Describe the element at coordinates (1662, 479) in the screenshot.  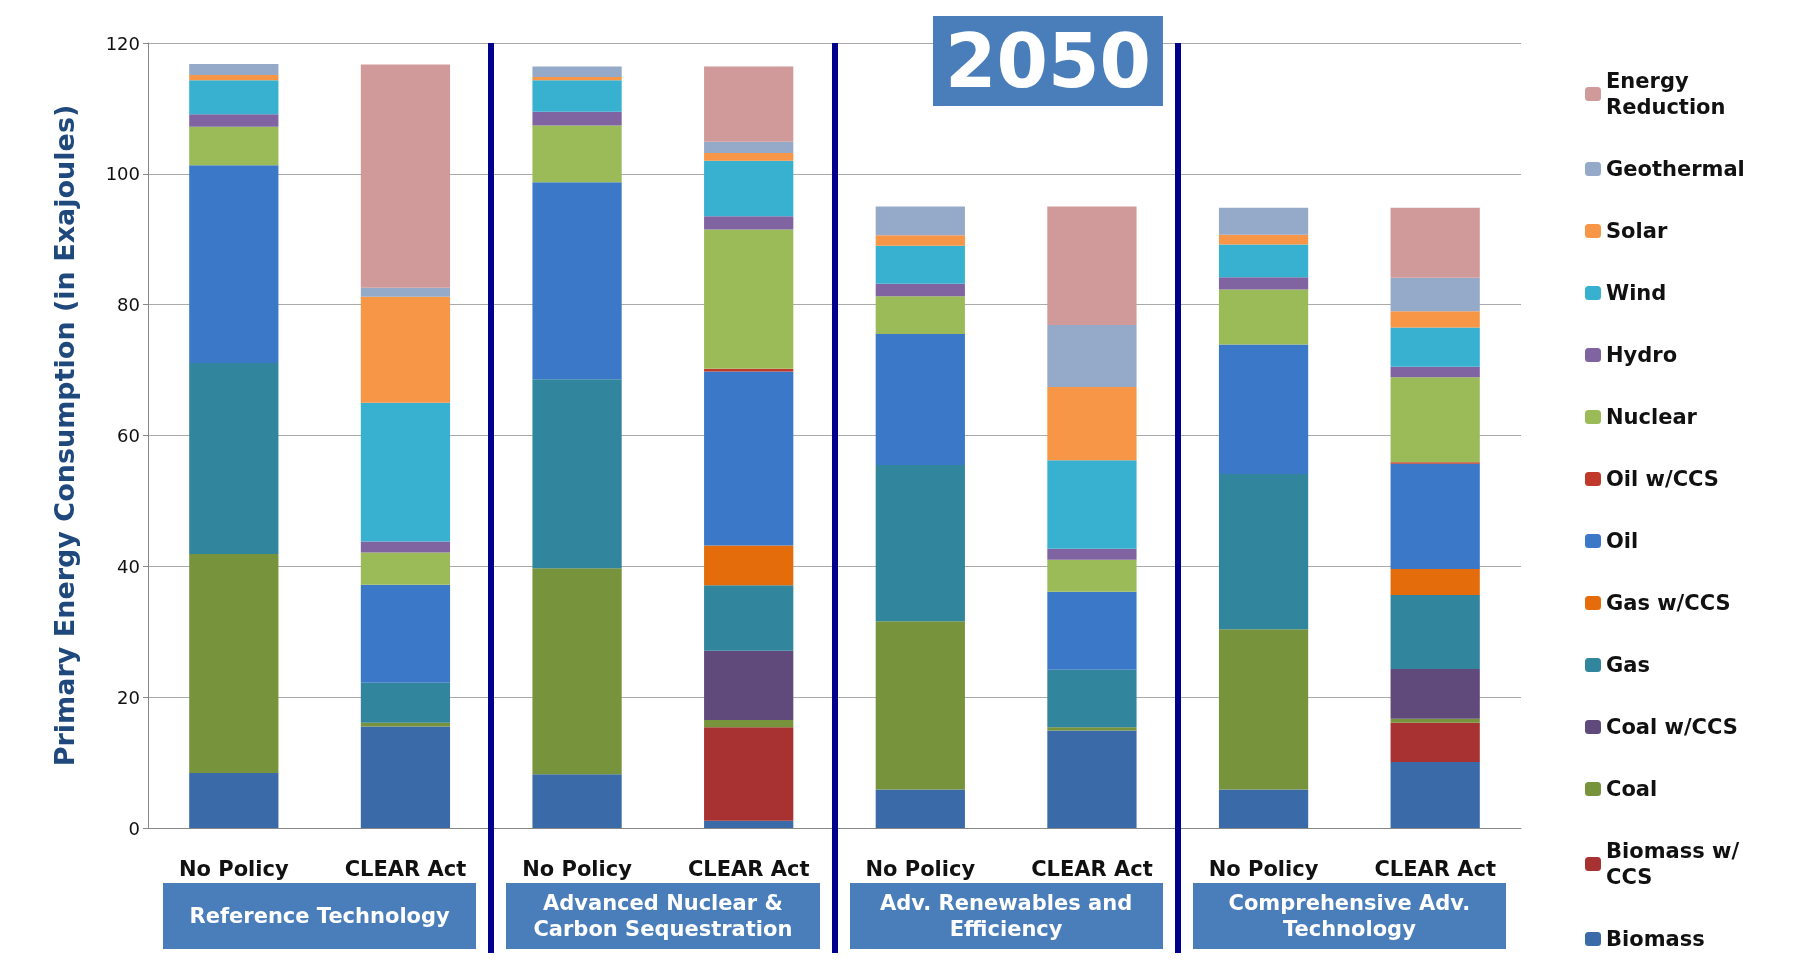
I see `legend-label: Oil w/CCS` at that location.